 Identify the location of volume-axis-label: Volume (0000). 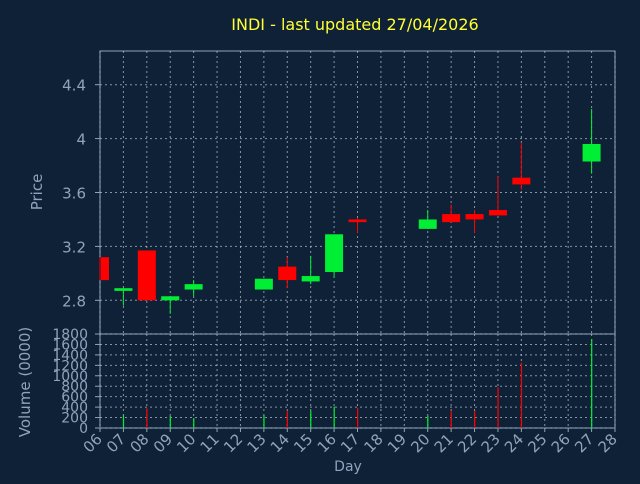
(25, 382).